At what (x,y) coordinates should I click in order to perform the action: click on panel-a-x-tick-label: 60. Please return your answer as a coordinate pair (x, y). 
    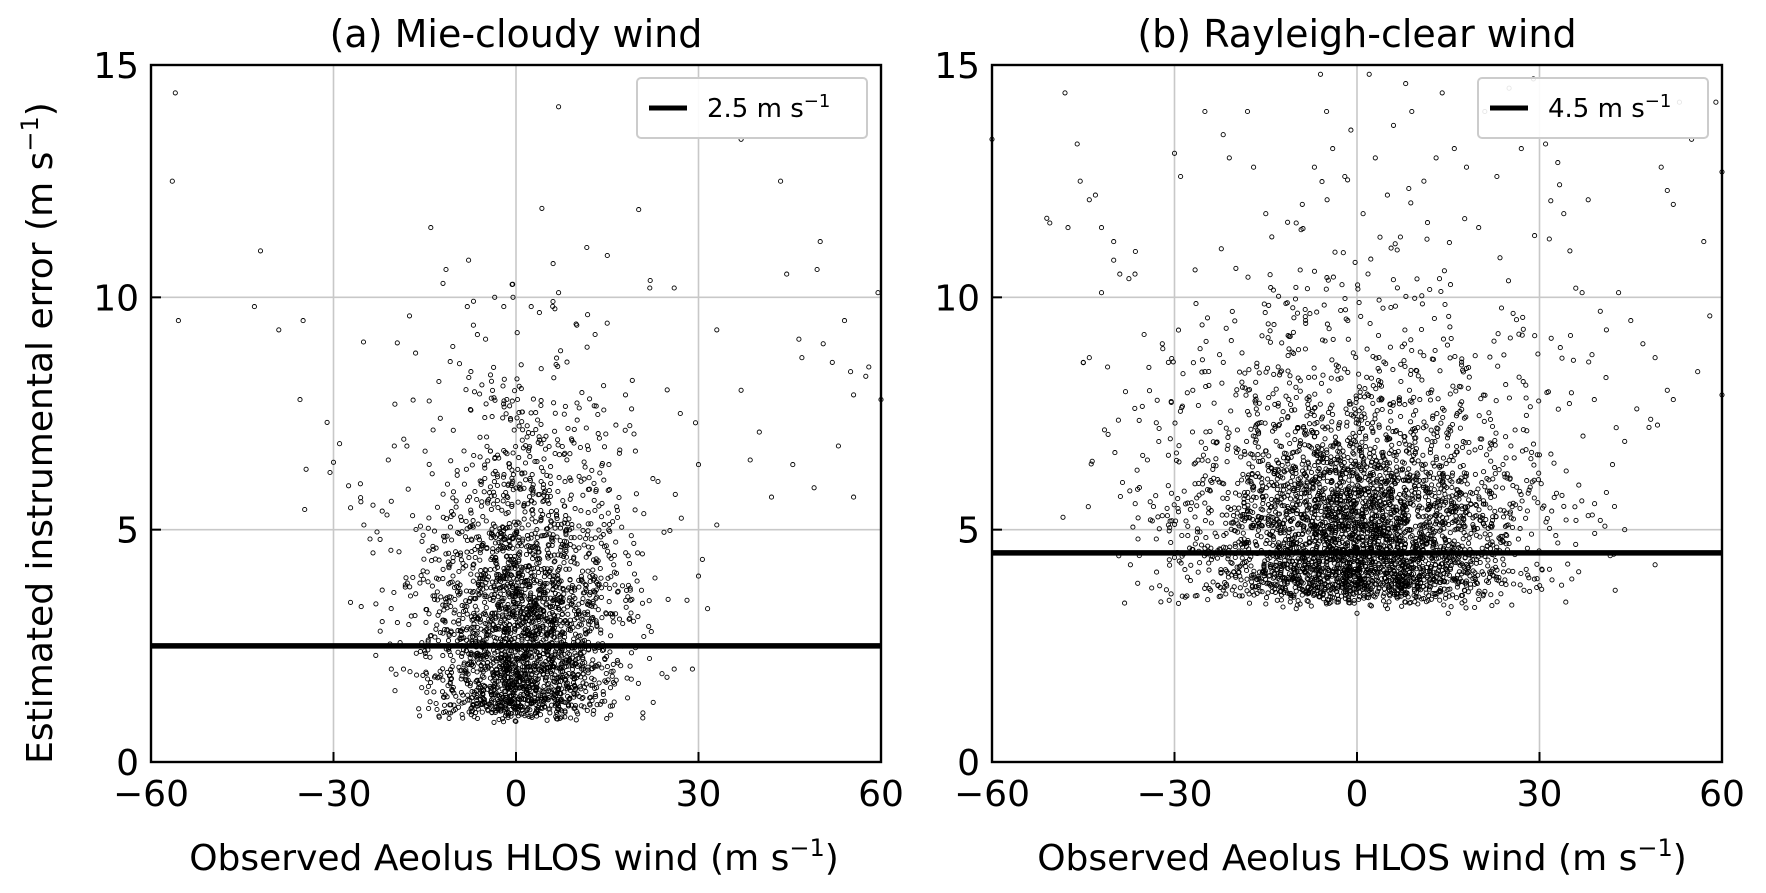
    Looking at the image, I should click on (881, 794).